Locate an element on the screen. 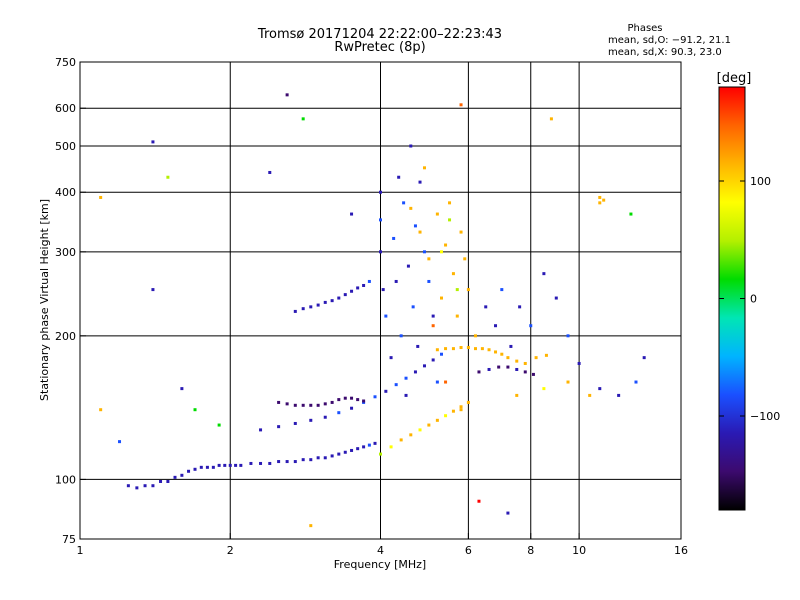 The height and width of the screenshot is (600, 800). colorbar-tick-label: 100 is located at coordinates (760, 181).